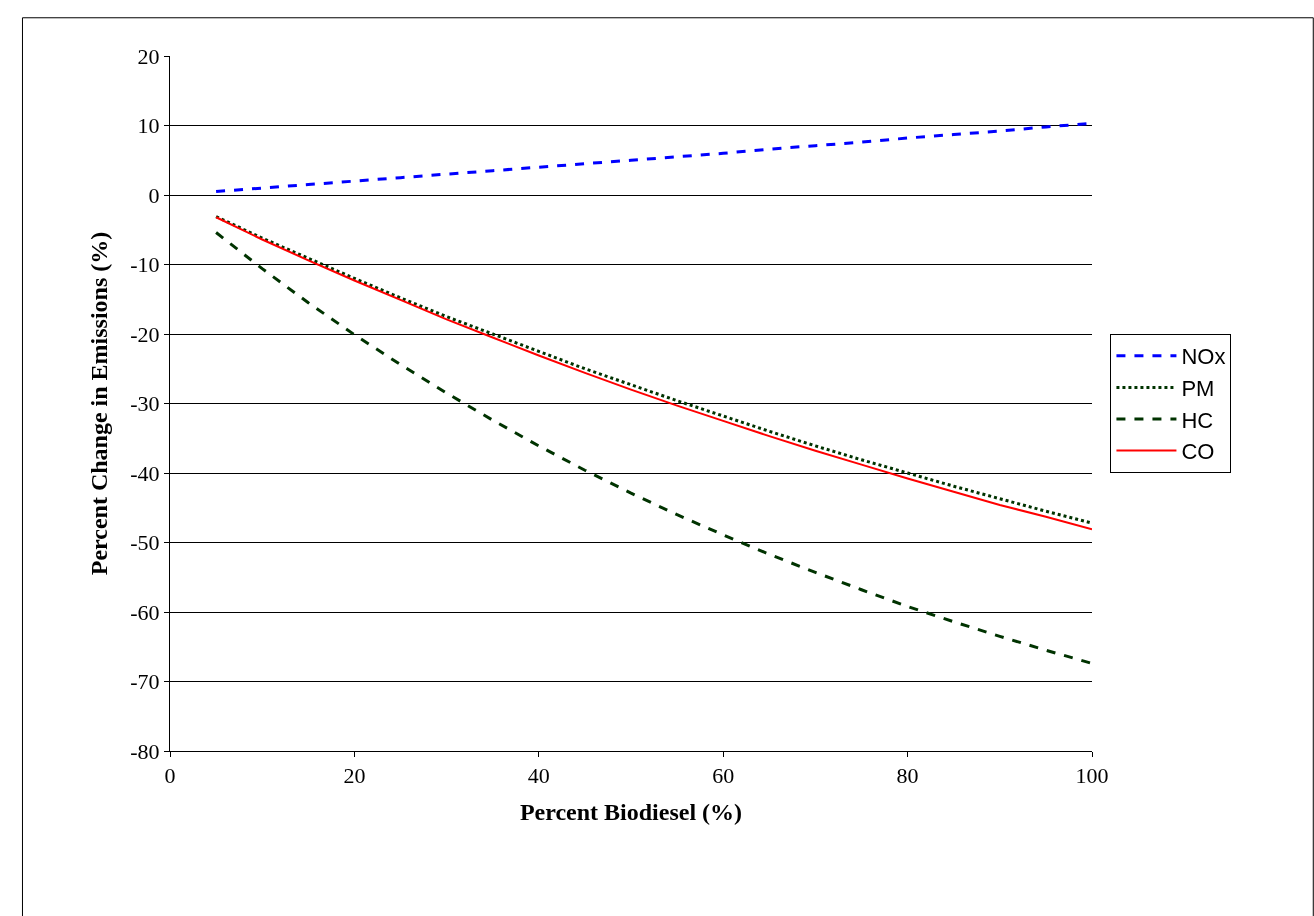 This screenshot has width=1314, height=916. What do you see at coordinates (1198, 388) in the screenshot?
I see `legend-label: PM` at bounding box center [1198, 388].